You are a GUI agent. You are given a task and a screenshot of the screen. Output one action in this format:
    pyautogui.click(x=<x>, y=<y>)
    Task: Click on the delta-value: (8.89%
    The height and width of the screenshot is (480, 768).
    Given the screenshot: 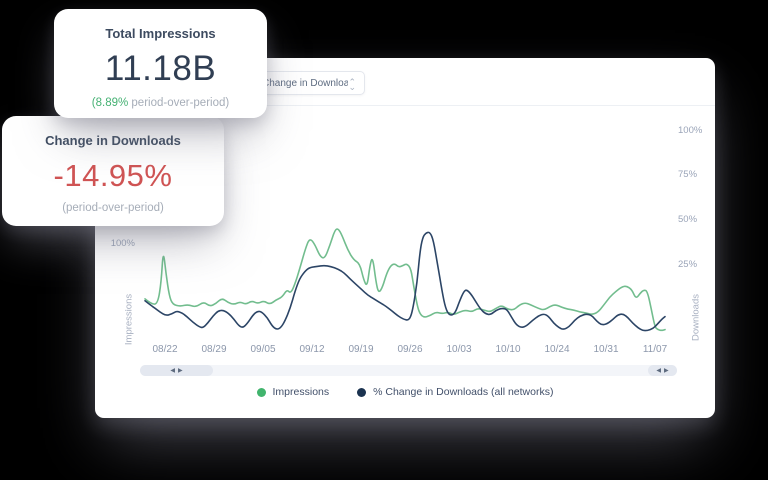 What is the action you would take?
    pyautogui.click(x=110, y=103)
    